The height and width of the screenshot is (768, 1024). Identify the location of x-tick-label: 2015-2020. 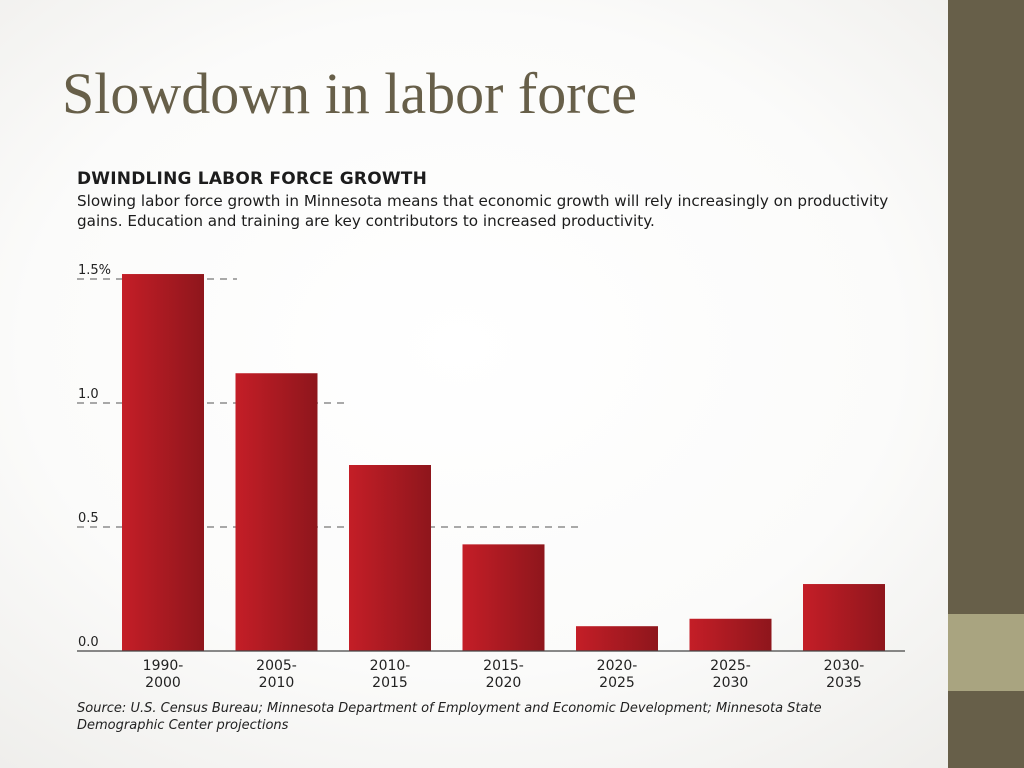
(503, 674).